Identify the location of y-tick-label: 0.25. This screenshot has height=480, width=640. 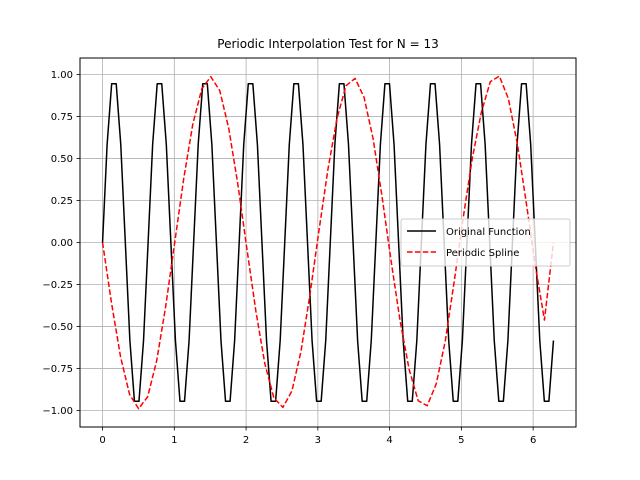
(62, 201).